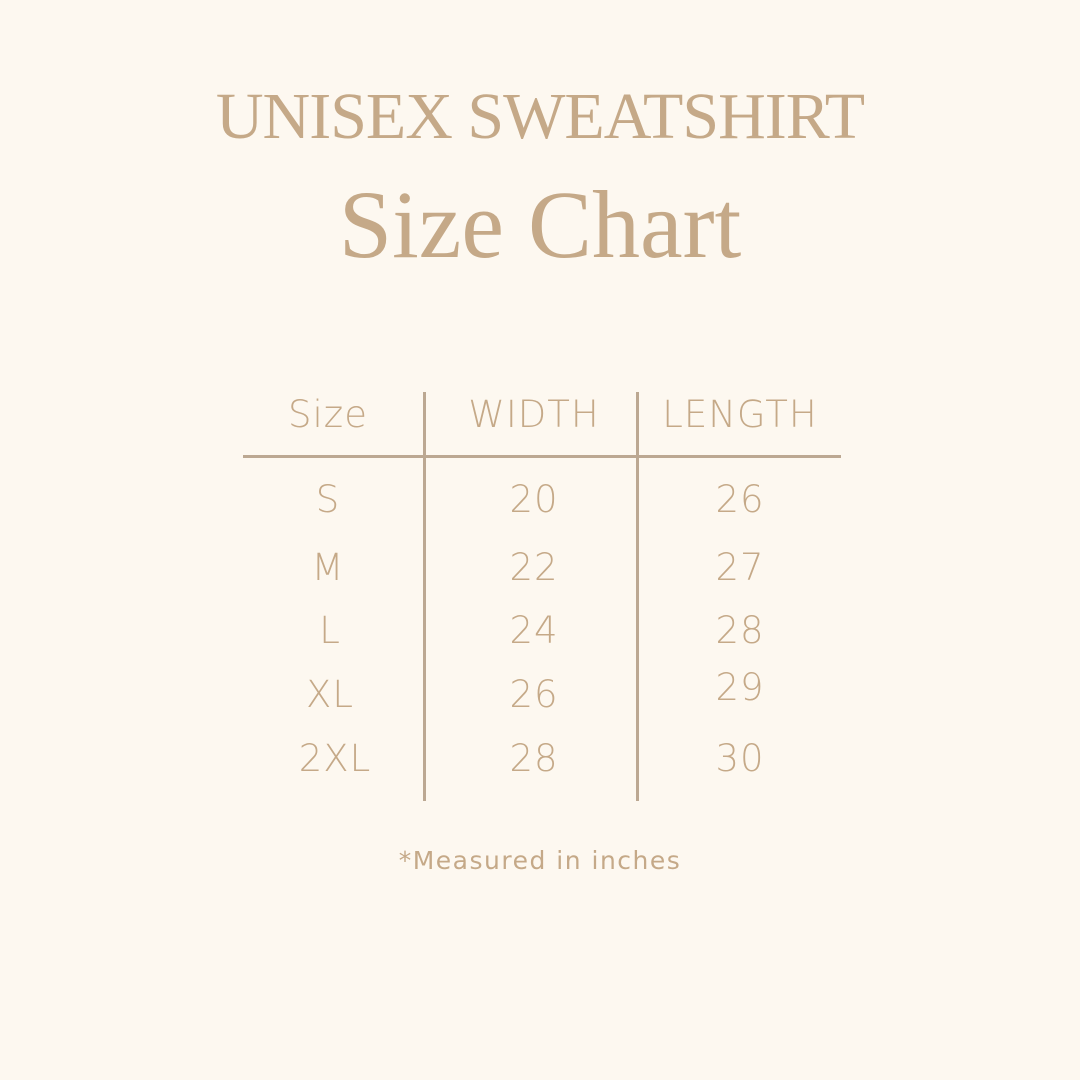  I want to click on header-length: LENGTH, so click(740, 414).